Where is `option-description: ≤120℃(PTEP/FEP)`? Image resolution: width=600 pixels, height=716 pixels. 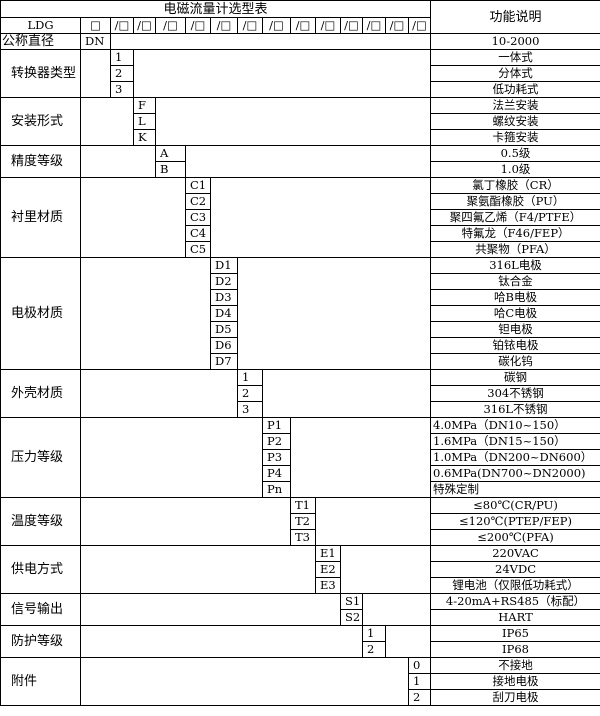 option-description: ≤120℃(PTEP/FEP) is located at coordinates (515, 521).